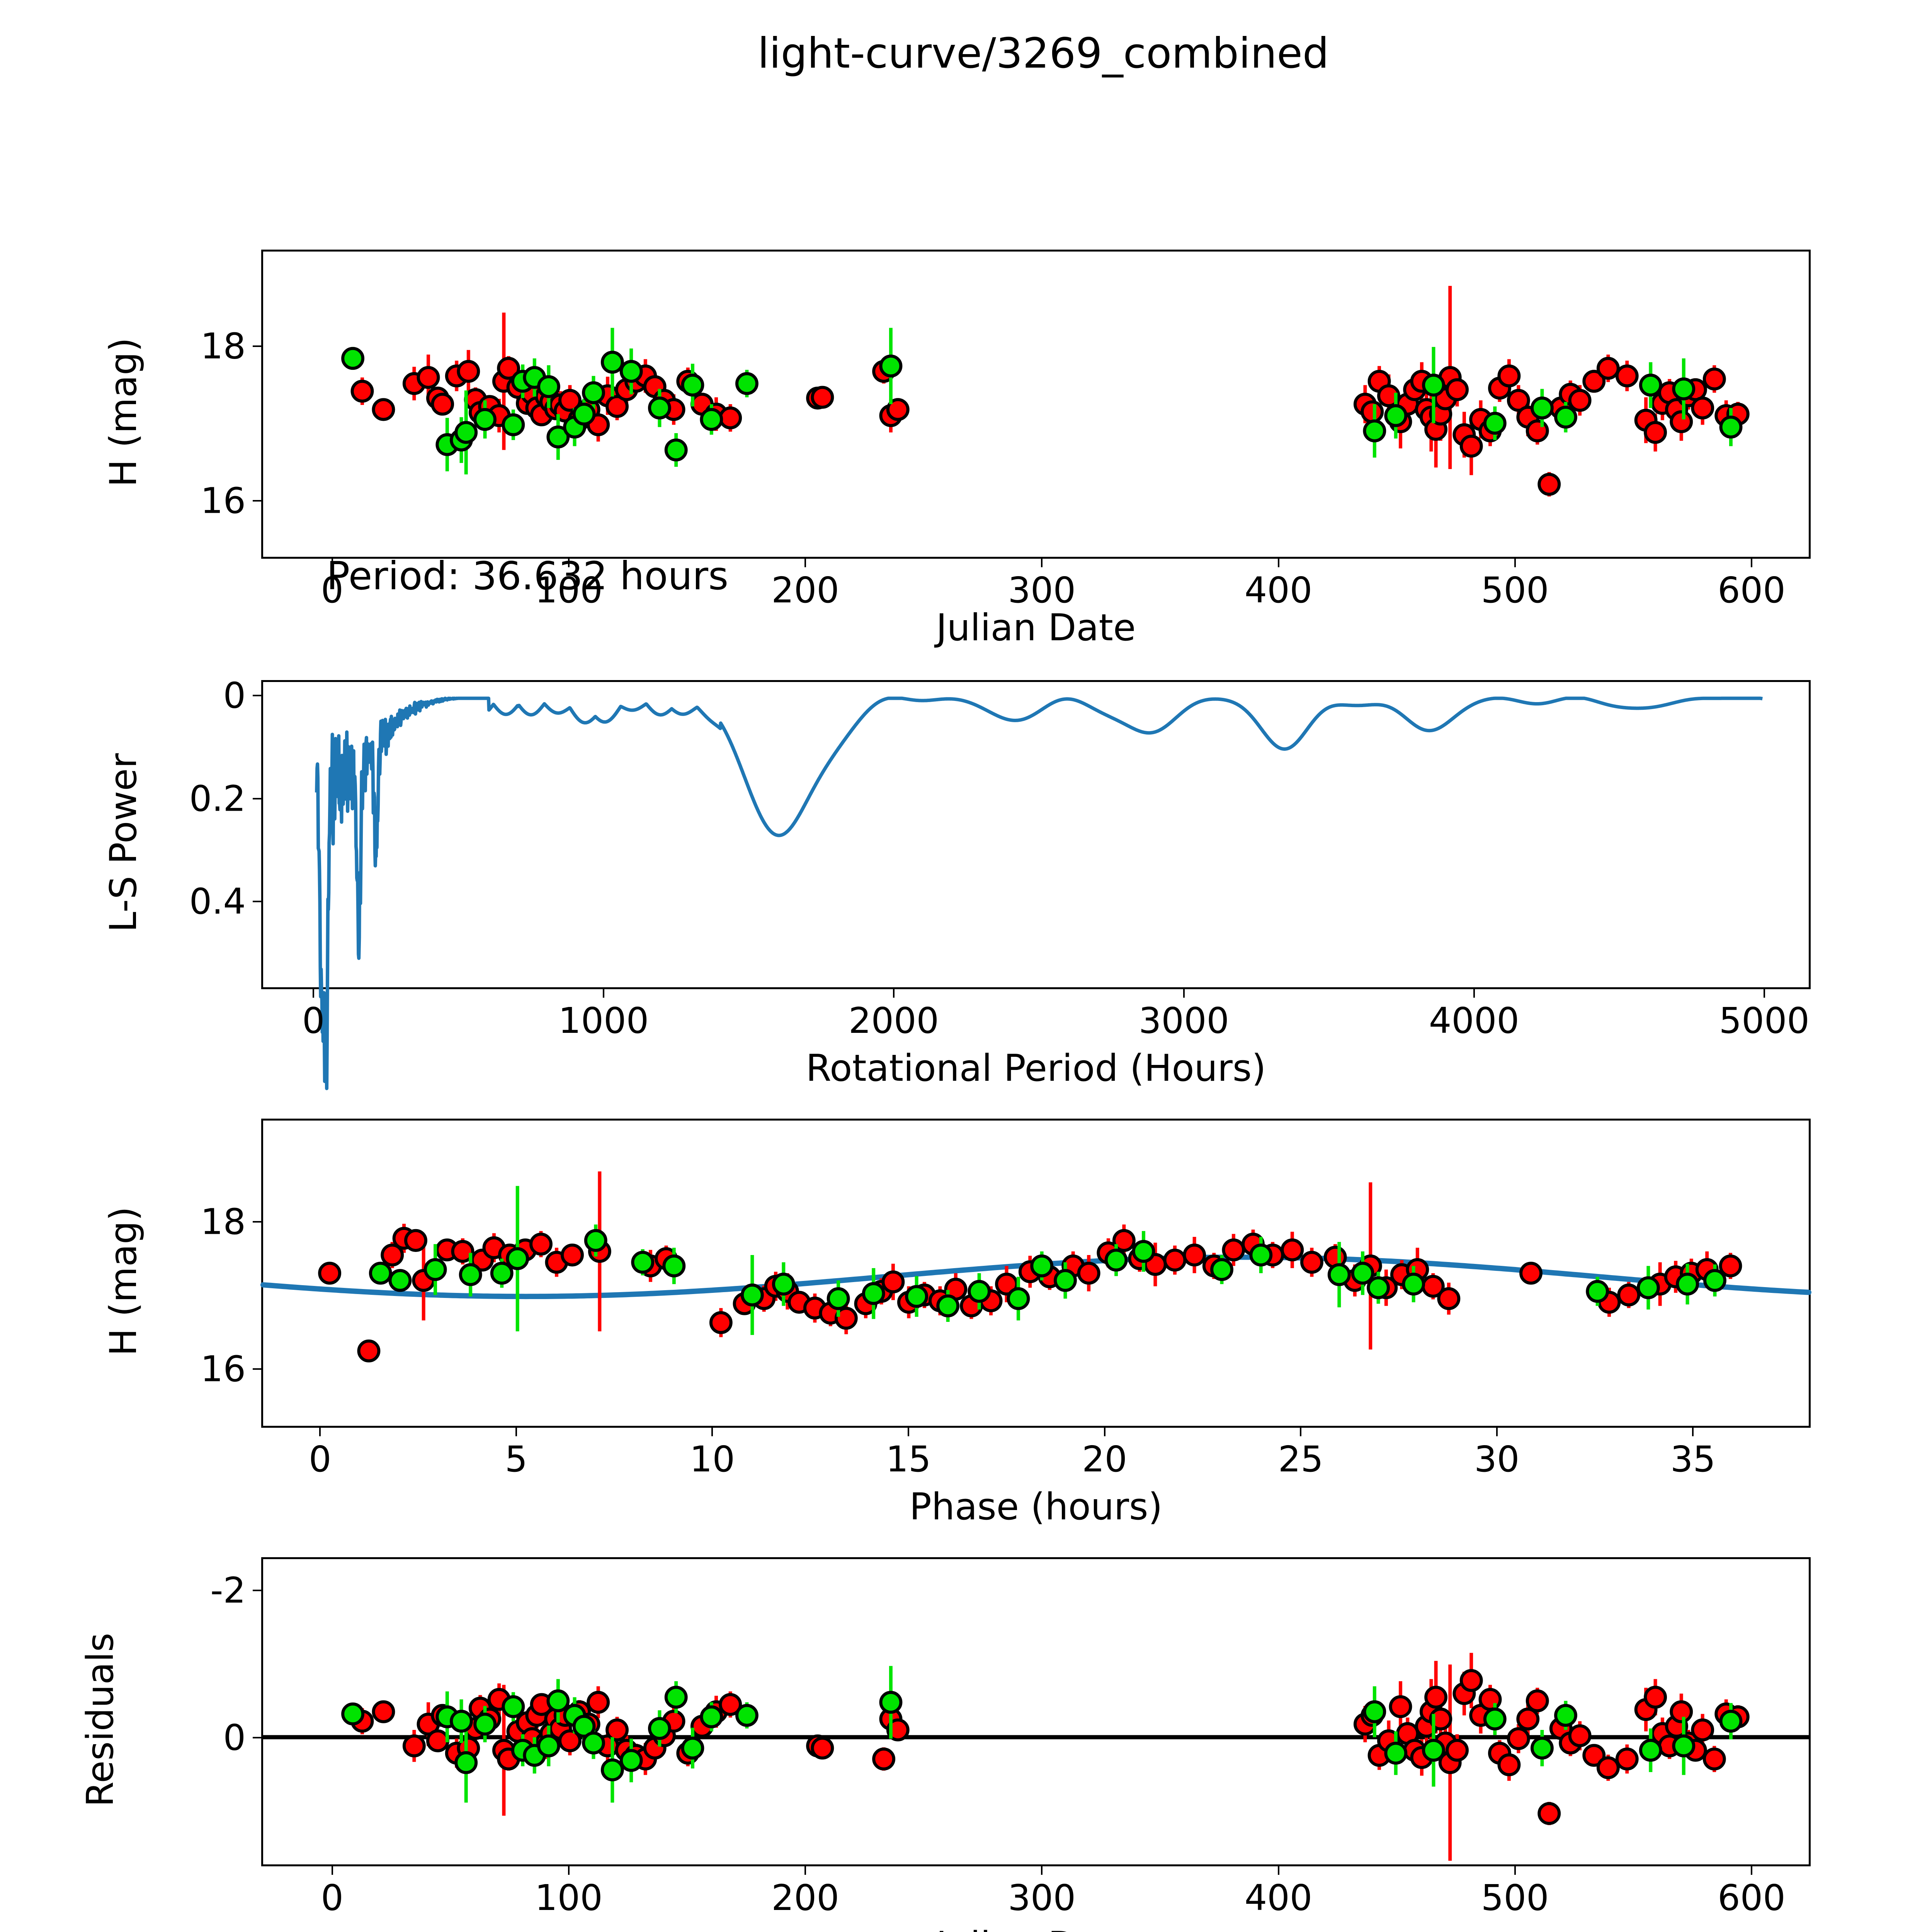 Image resolution: width=1932 pixels, height=1932 pixels. What do you see at coordinates (569, 590) in the screenshot?
I see `x-tick-label: 100` at bounding box center [569, 590].